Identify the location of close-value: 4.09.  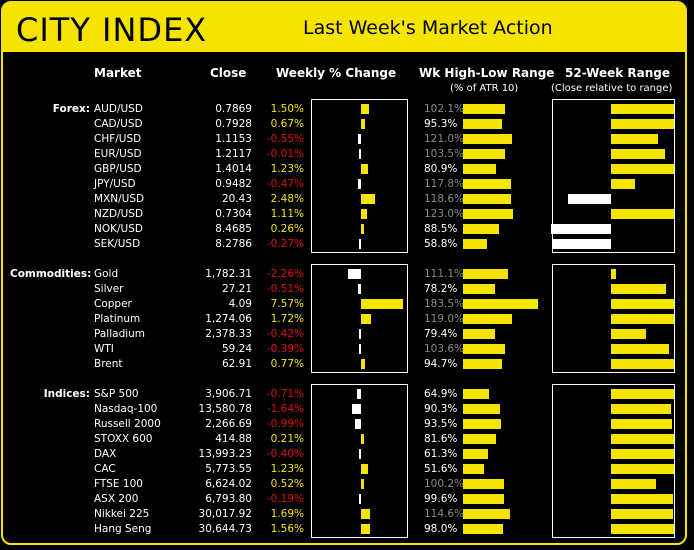
(240, 304).